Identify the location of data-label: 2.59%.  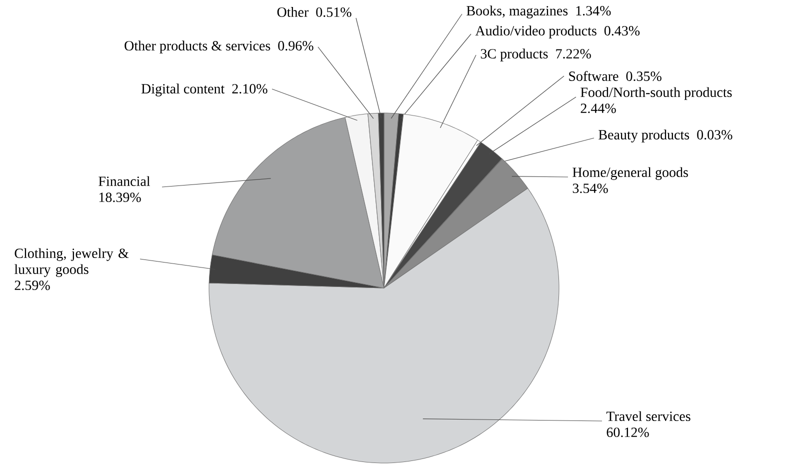
(32, 285).